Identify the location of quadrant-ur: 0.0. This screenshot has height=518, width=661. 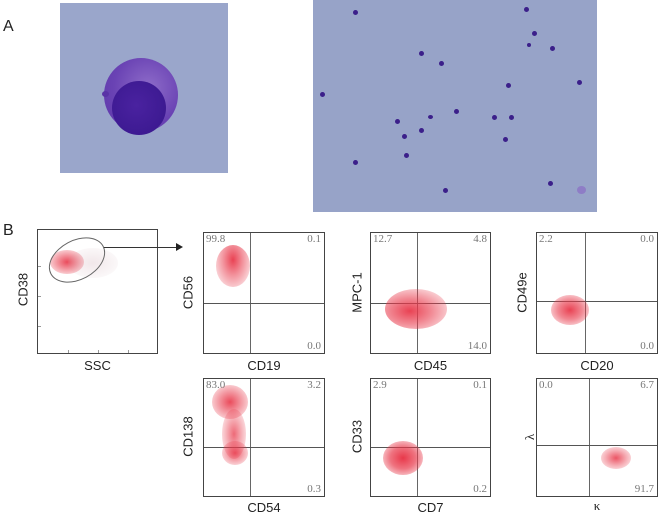
(647, 239).